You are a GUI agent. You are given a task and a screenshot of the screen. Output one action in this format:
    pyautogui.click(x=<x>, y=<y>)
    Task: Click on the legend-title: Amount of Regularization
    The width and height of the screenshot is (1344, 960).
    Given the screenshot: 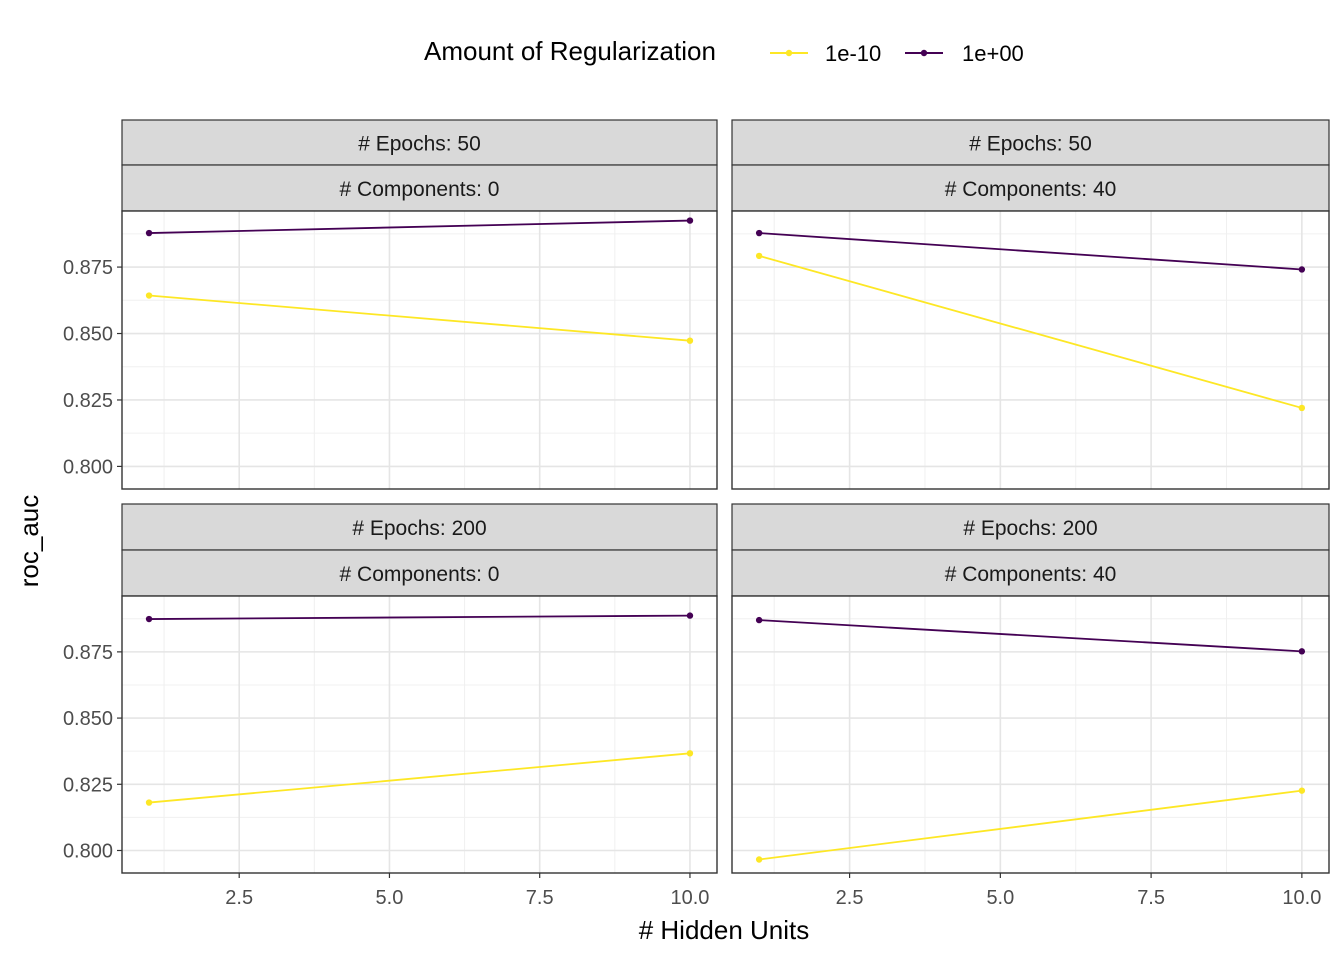 What is the action you would take?
    pyautogui.click(x=570, y=51)
    